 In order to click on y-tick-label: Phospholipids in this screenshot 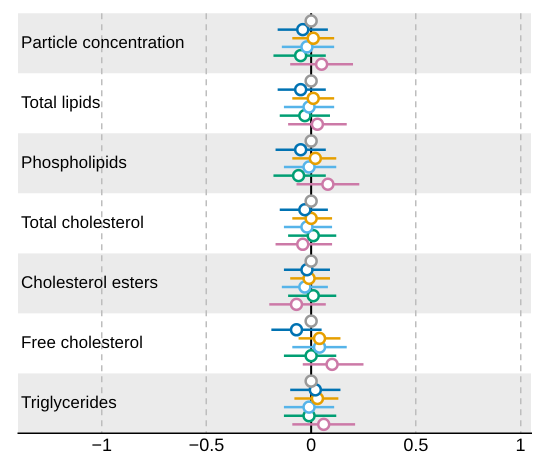, I will do `click(74, 162)`.